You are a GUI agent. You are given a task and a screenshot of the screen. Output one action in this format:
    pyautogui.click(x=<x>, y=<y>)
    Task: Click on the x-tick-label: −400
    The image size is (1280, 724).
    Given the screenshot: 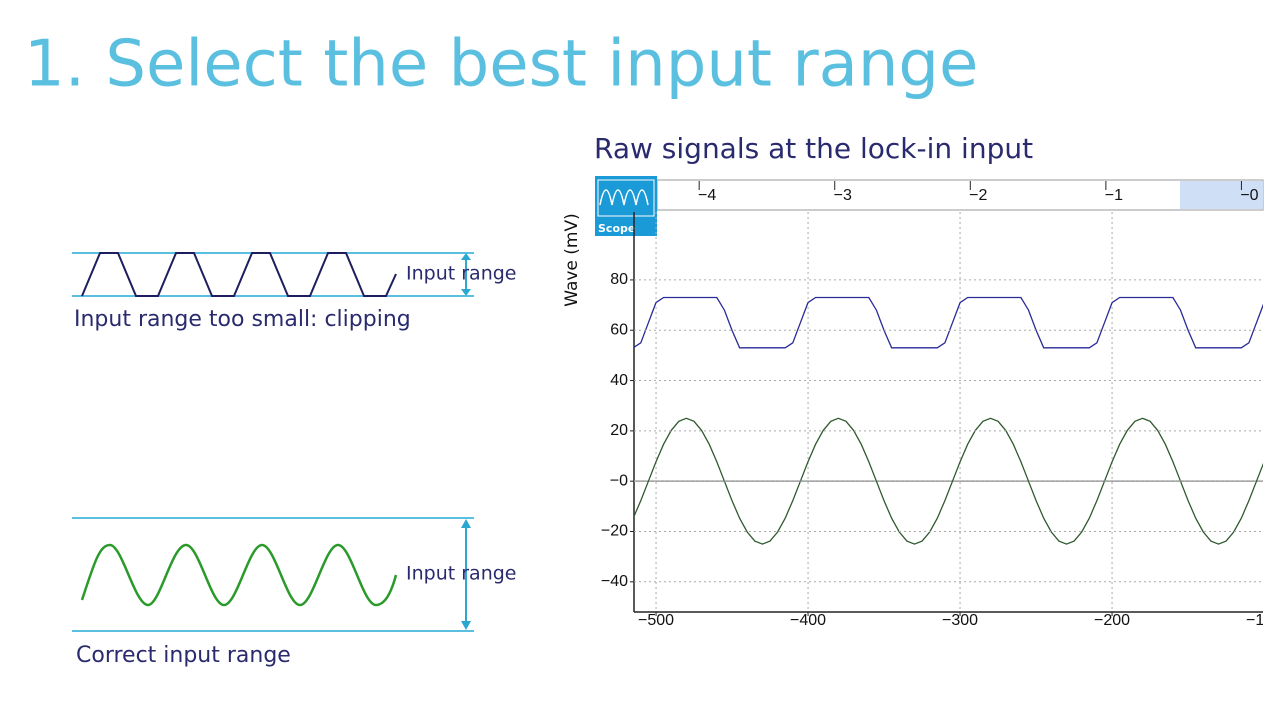 What is the action you would take?
    pyautogui.click(x=808, y=620)
    